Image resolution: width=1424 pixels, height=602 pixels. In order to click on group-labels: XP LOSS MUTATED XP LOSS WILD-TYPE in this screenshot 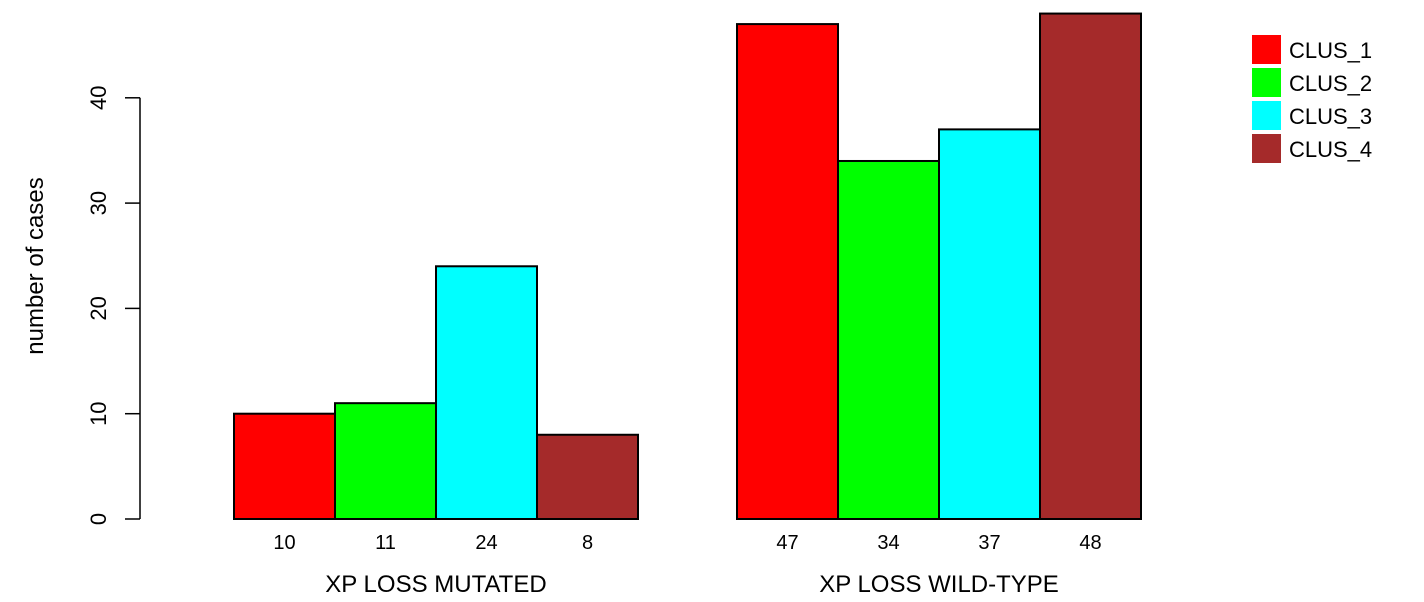, I will do `click(692, 584)`.